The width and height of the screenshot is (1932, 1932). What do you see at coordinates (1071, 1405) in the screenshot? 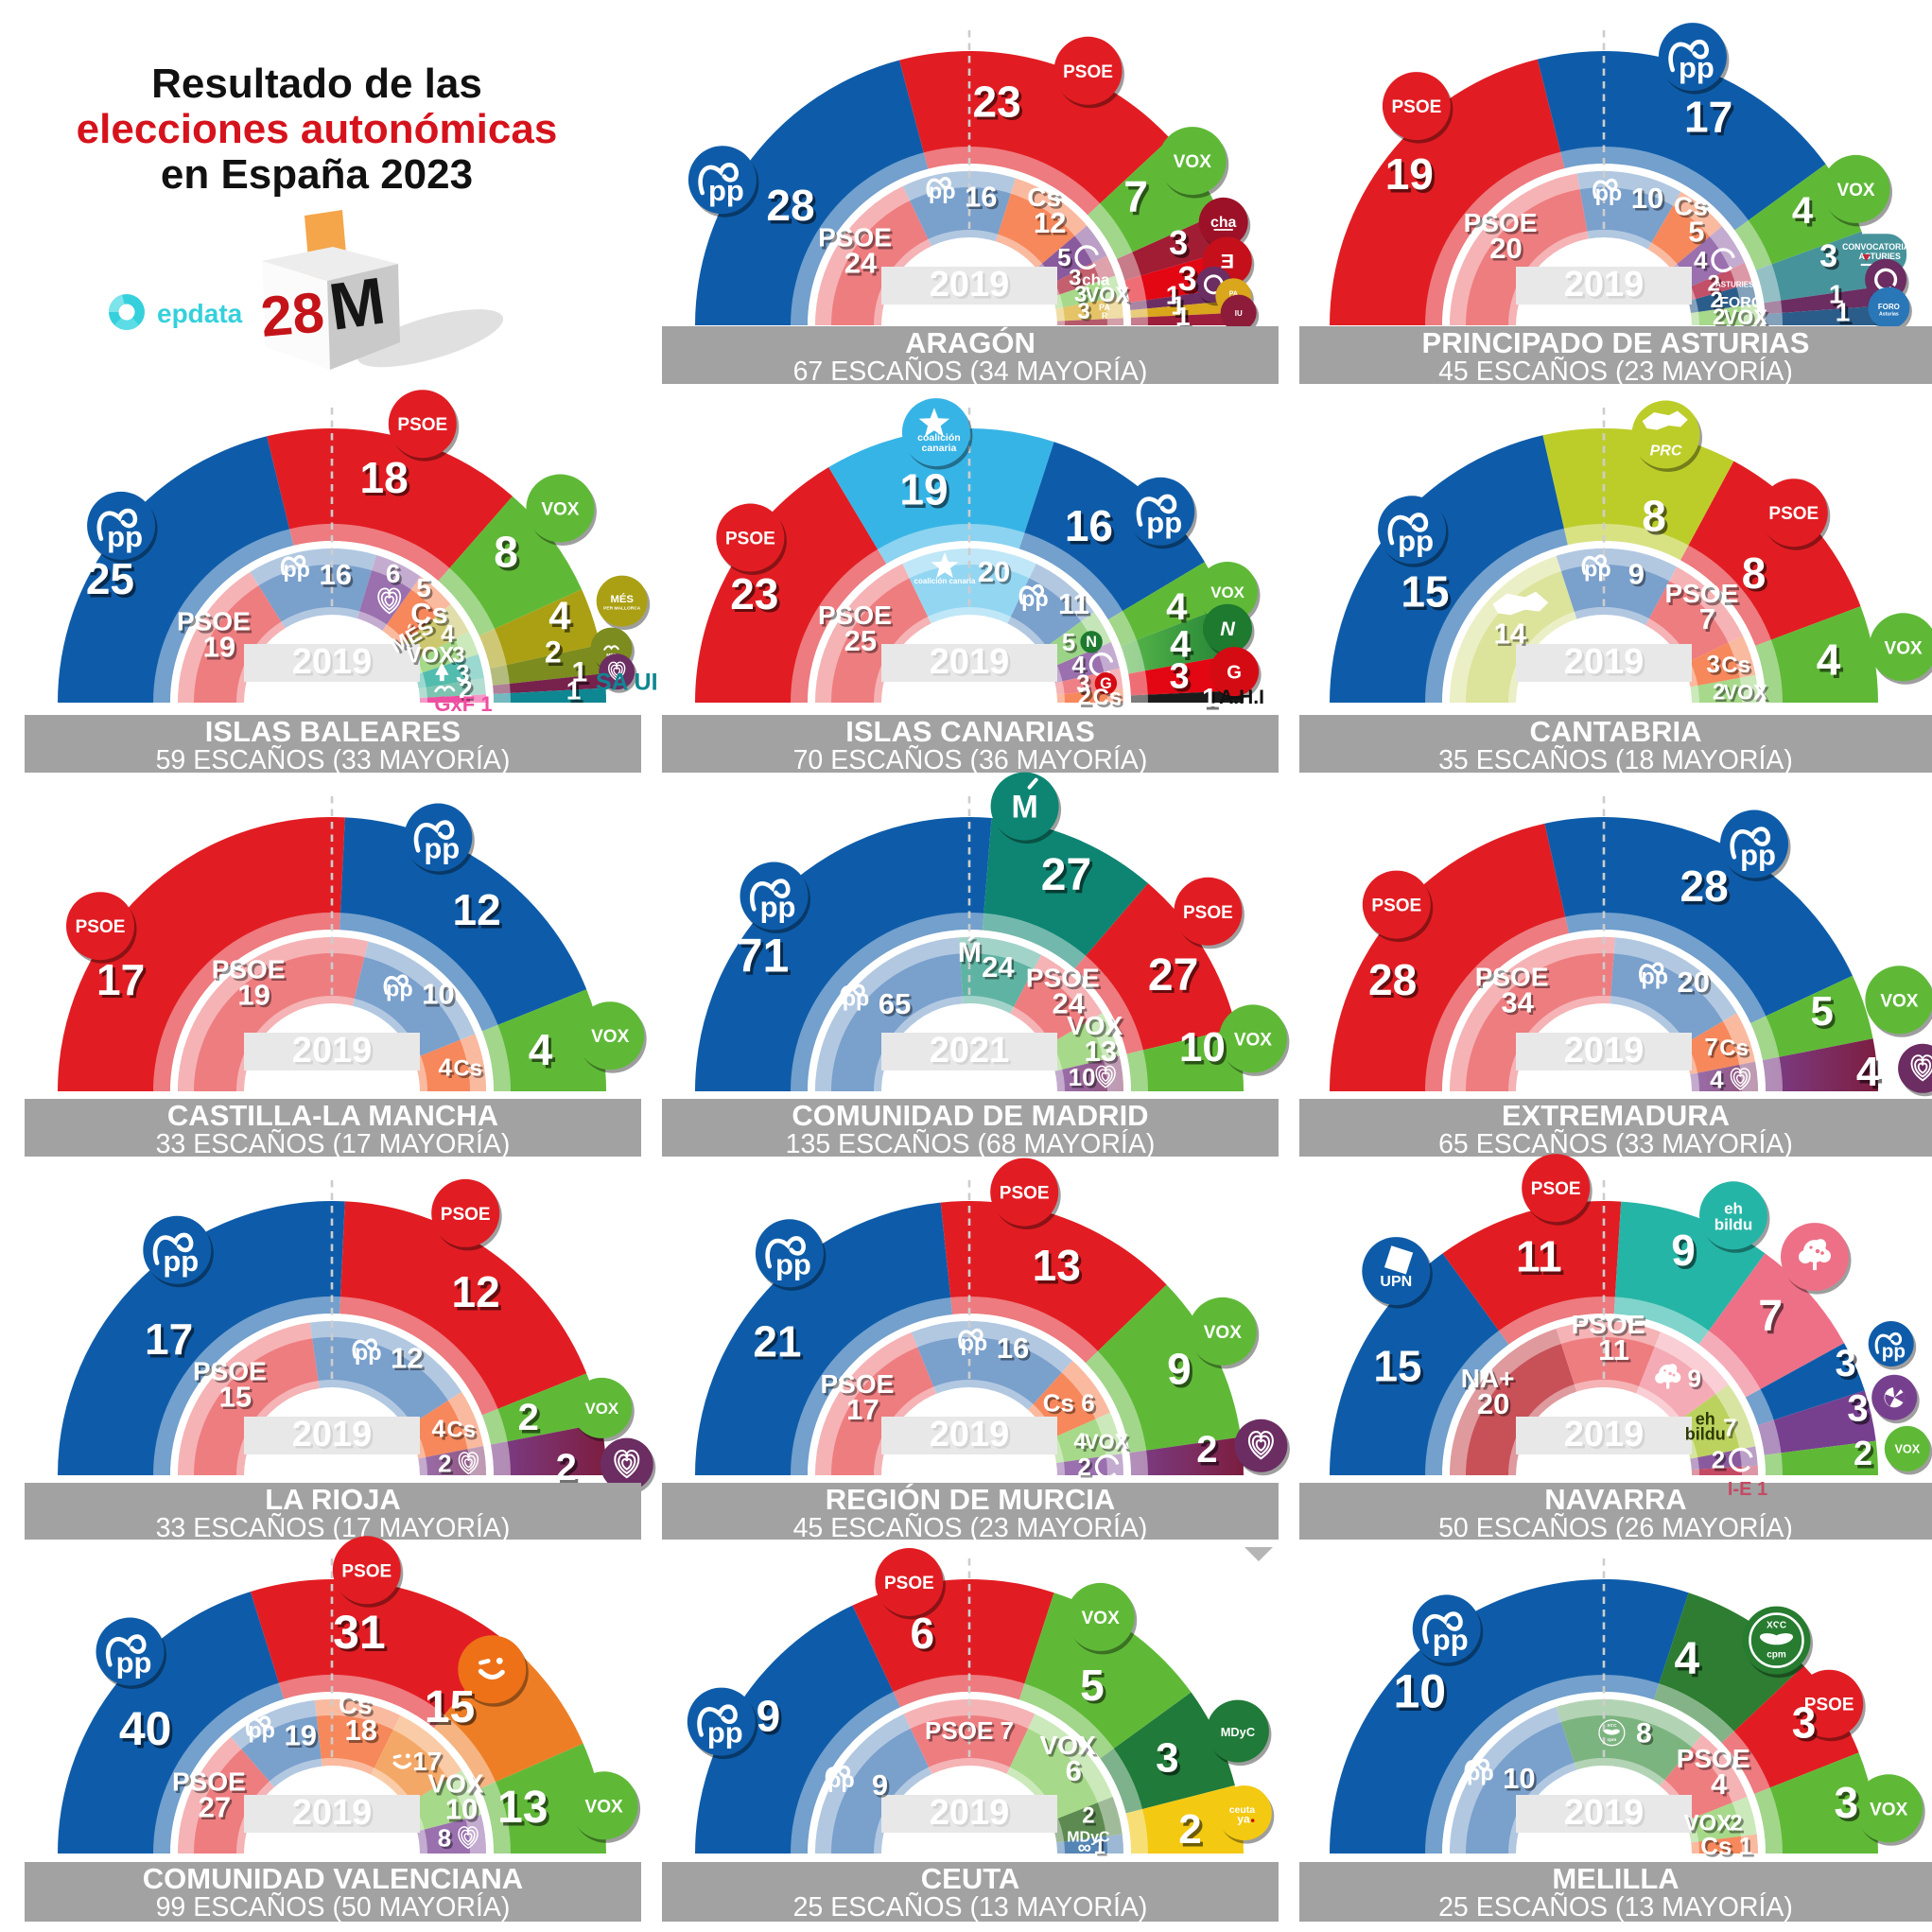
I see `svg-text: Cs 6` at bounding box center [1071, 1405].